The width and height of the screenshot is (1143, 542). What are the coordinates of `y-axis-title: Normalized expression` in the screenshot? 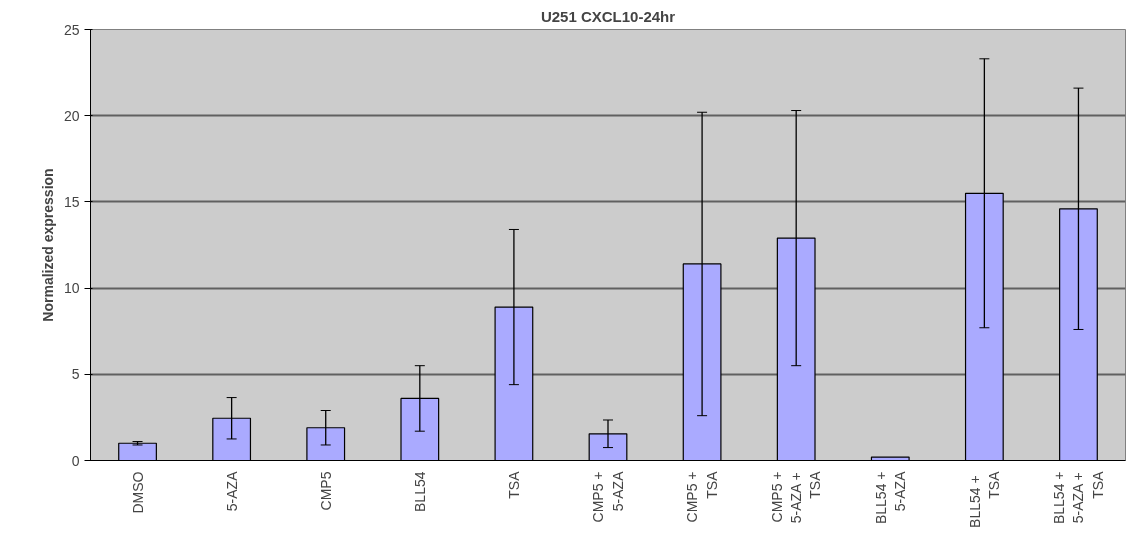 It's located at (47, 245).